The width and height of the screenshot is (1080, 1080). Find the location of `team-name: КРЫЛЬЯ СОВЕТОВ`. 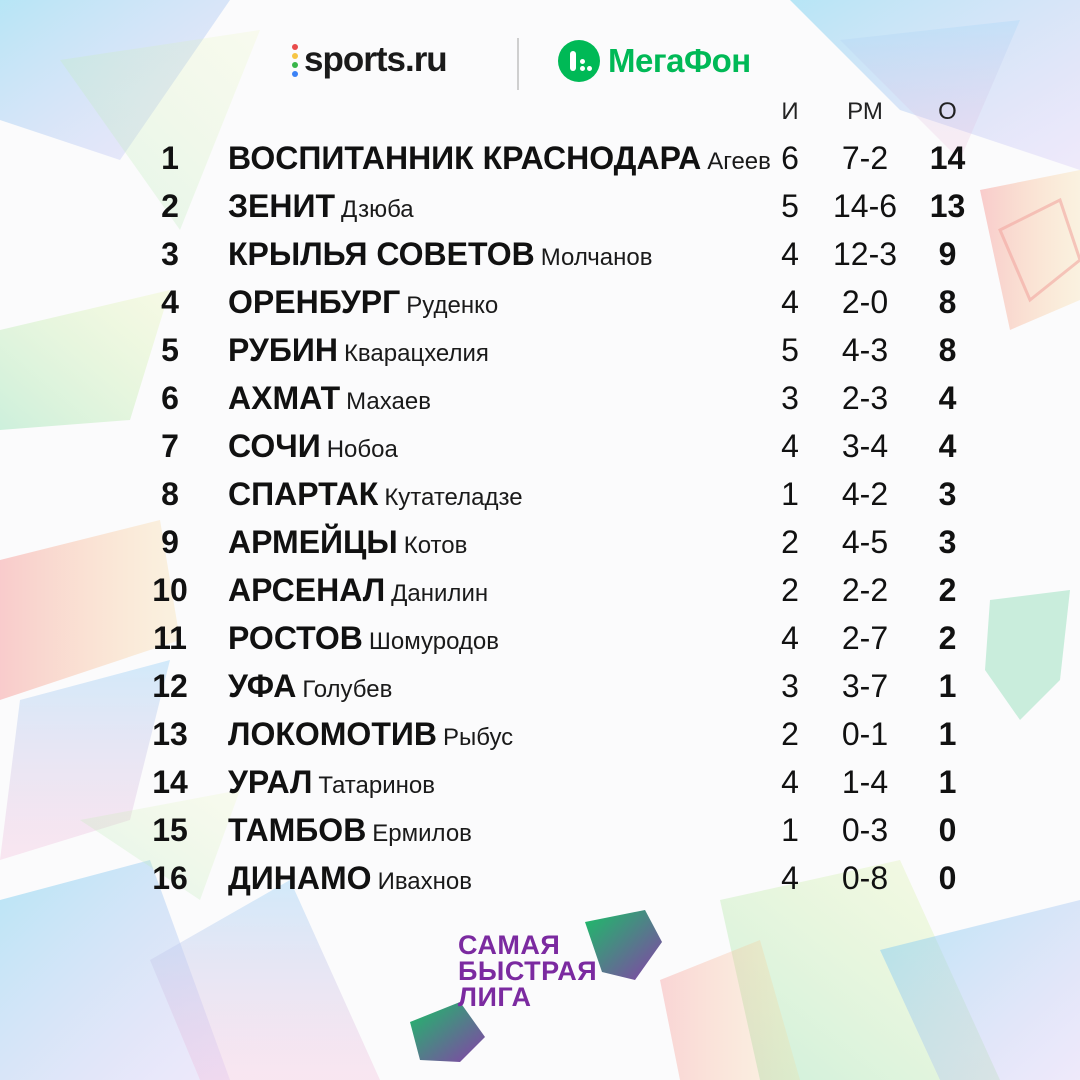

team-name: КРЫЛЬЯ СОВЕТОВ is located at coordinates (381, 254).